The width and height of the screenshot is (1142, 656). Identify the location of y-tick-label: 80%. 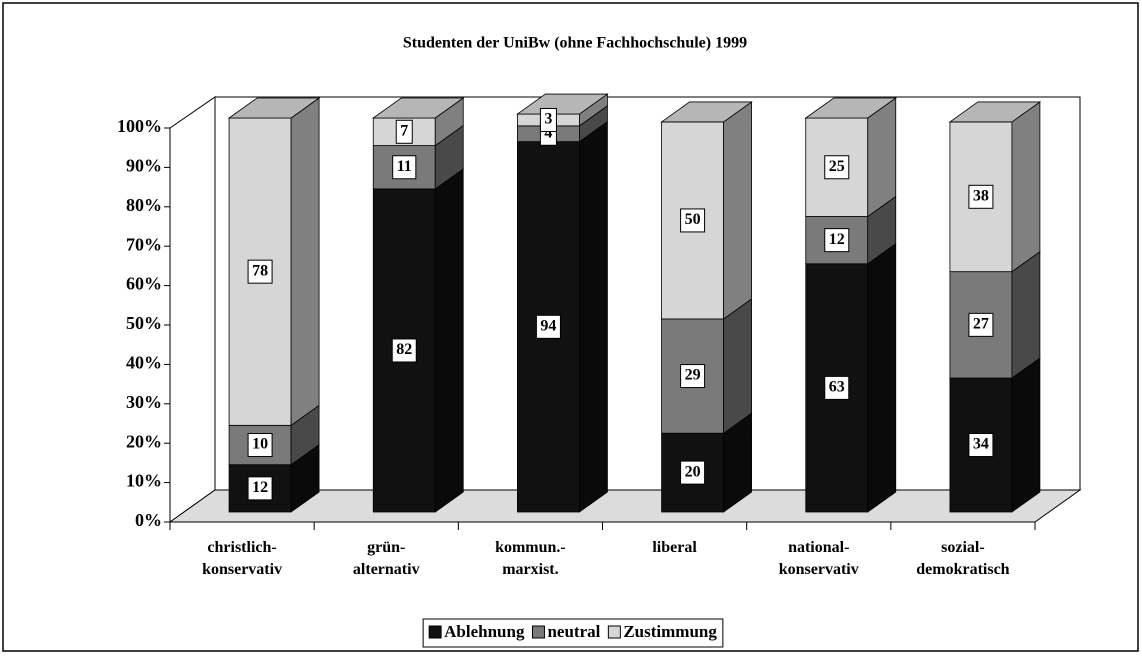
(144, 205).